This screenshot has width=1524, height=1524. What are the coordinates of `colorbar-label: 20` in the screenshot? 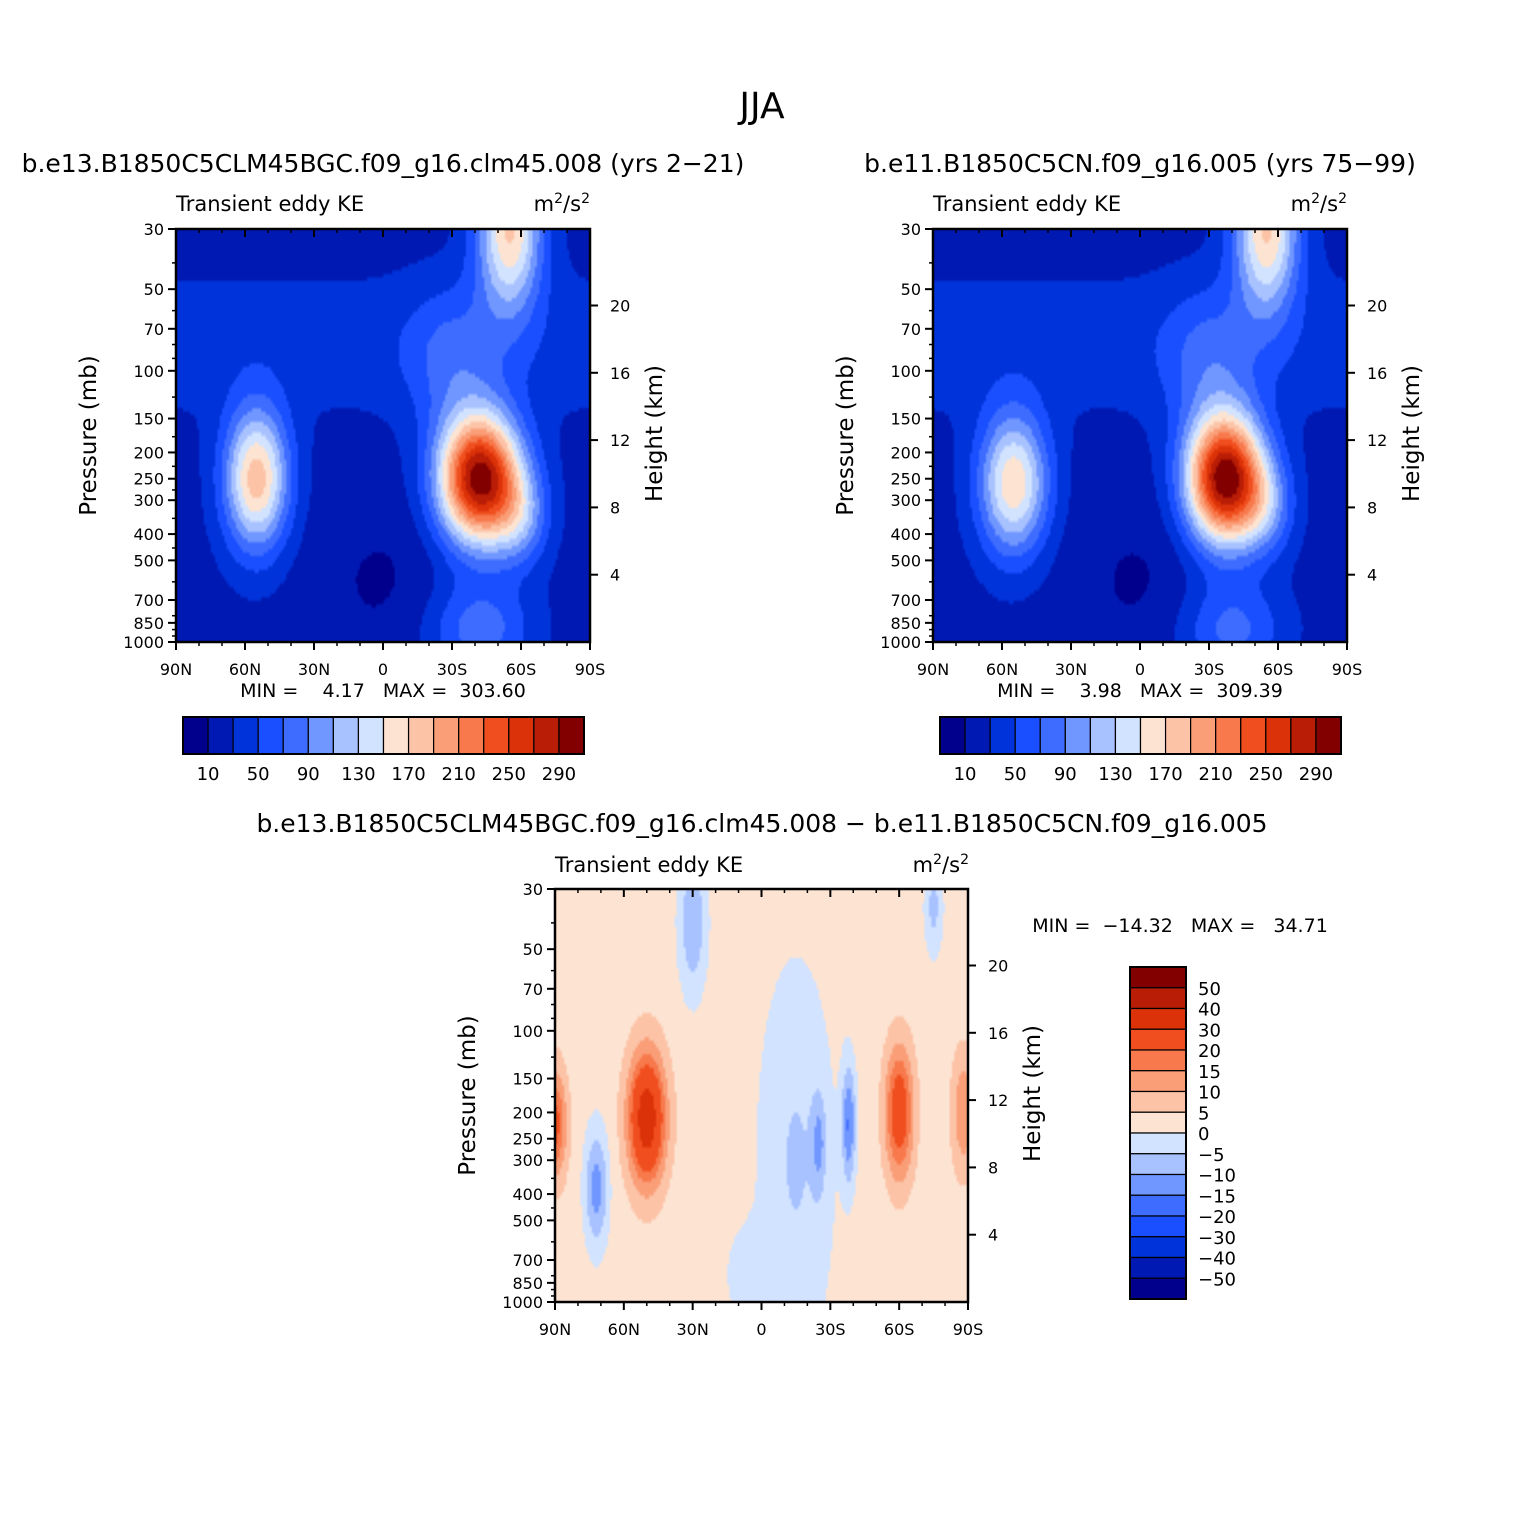 It's located at (1209, 1051).